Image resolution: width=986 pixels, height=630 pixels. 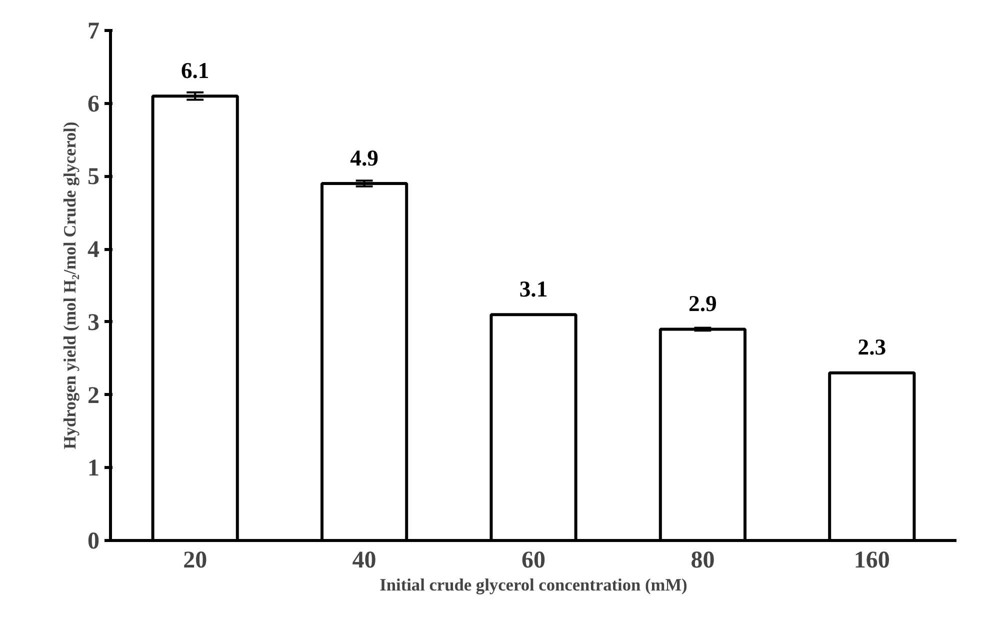 I want to click on y-tick-label: 6, so click(x=94, y=104).